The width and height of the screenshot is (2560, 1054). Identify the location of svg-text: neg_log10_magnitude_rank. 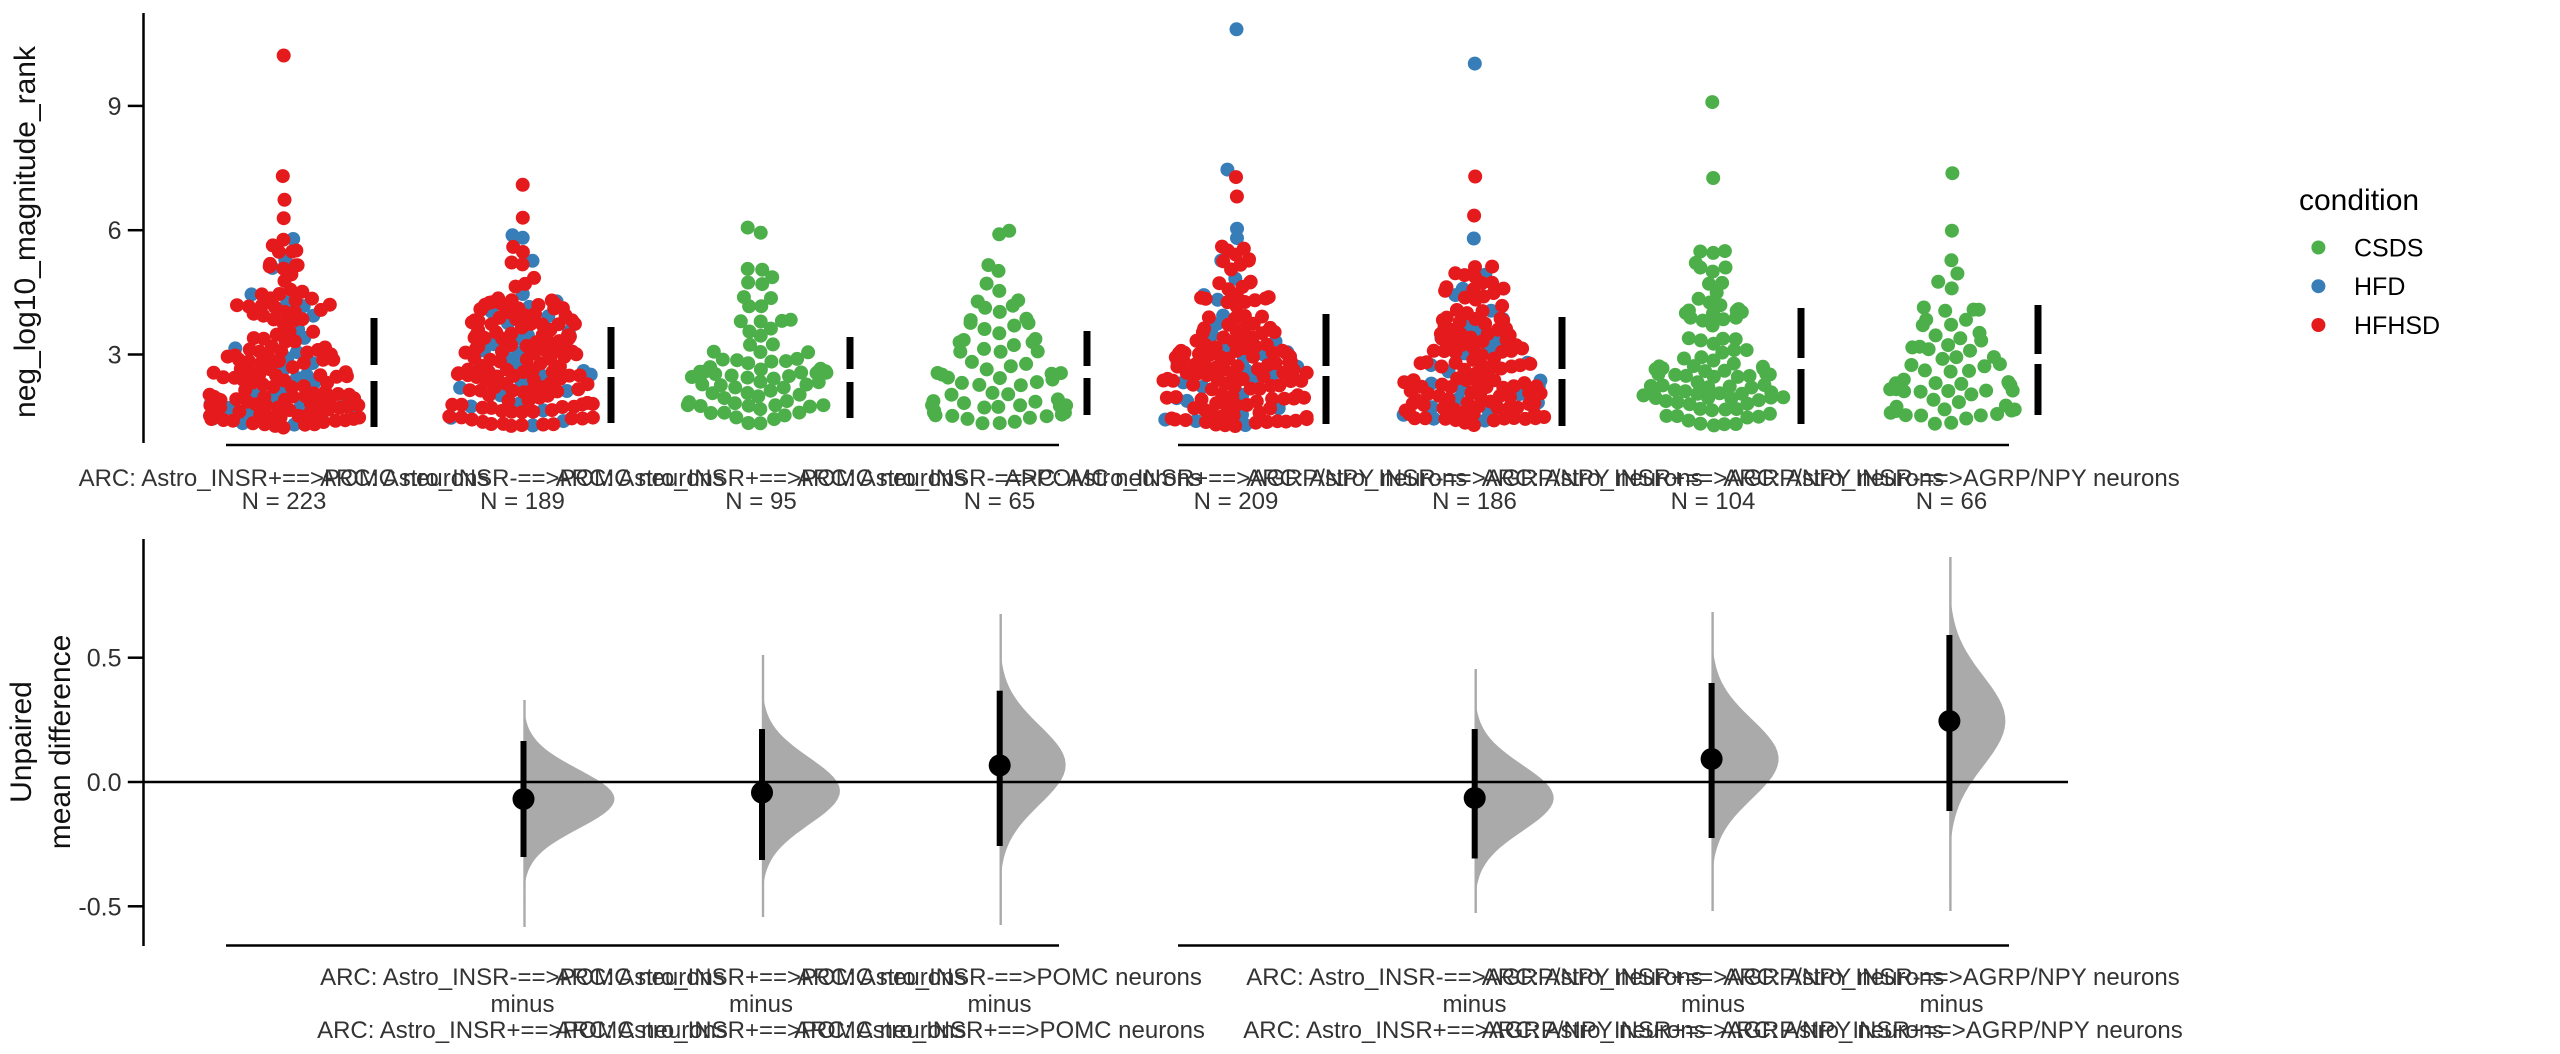
(25, 231).